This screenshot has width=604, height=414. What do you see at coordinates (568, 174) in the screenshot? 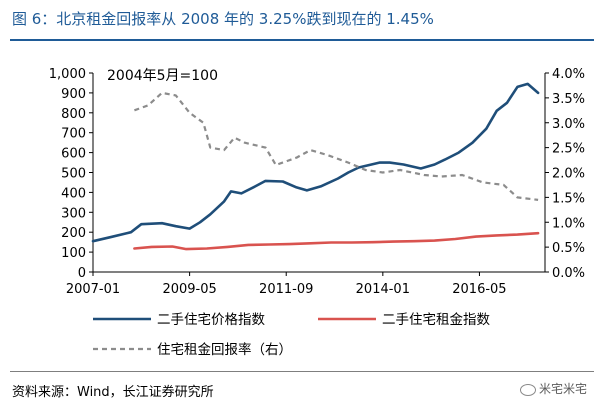
I see `y-right-tick-label: 2.0%` at bounding box center [568, 174].